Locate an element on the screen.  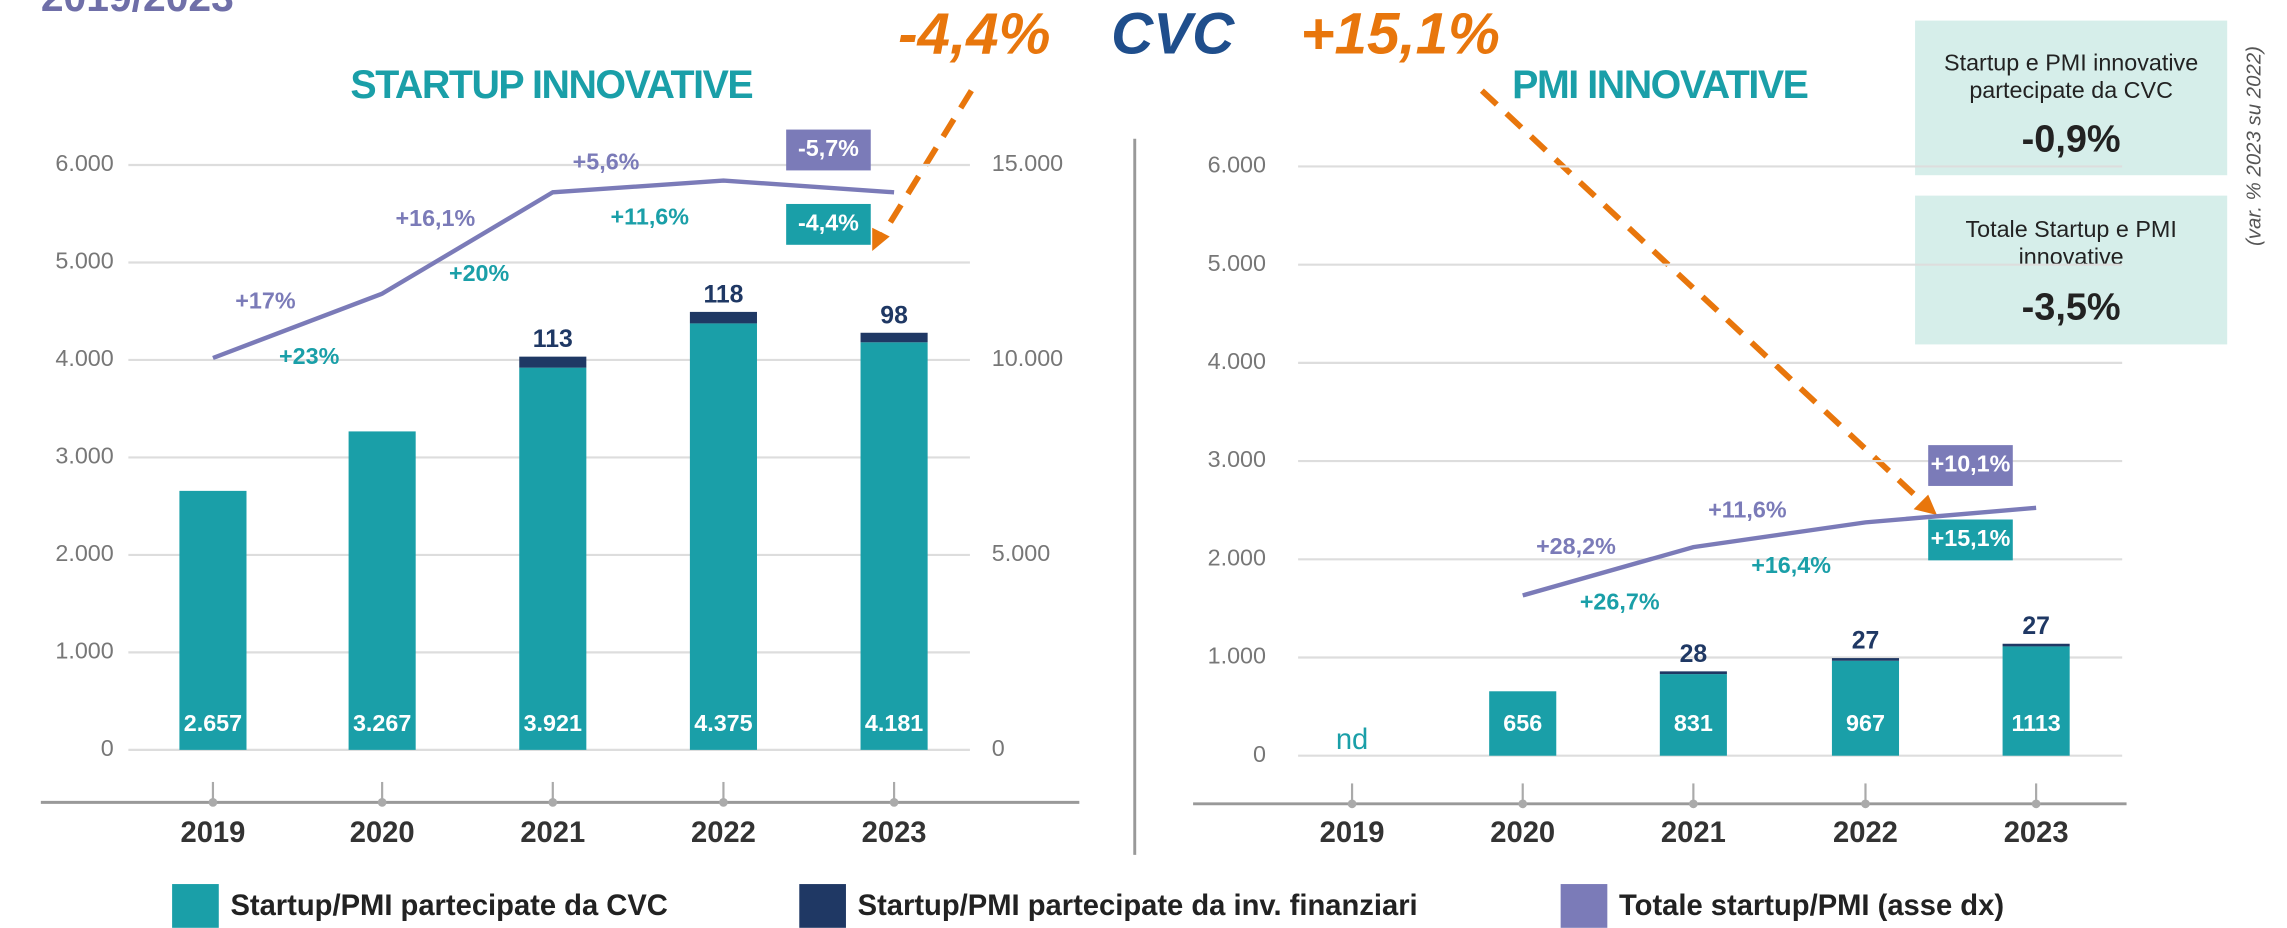
summary-value: -0,9% is located at coordinates (2071, 140).